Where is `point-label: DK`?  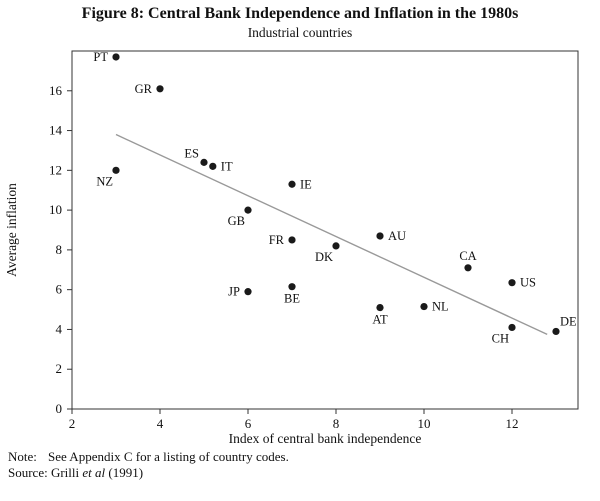
point-label: DK is located at coordinates (324, 257).